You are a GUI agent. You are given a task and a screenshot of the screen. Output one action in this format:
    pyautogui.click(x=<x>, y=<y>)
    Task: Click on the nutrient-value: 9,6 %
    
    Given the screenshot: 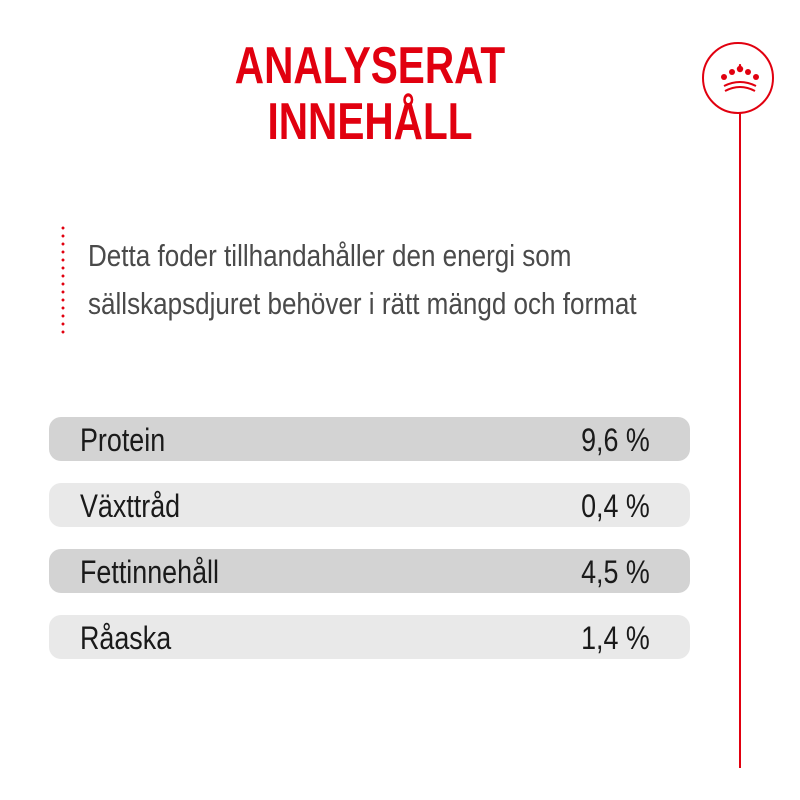 What is the action you would take?
    pyautogui.click(x=615, y=440)
    